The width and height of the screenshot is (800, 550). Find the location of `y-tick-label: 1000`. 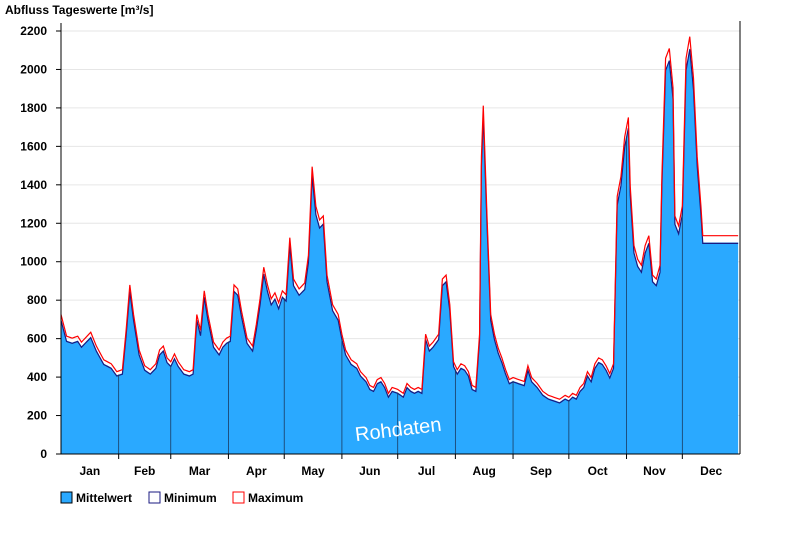

y-tick-label: 1000 is located at coordinates (33, 262).